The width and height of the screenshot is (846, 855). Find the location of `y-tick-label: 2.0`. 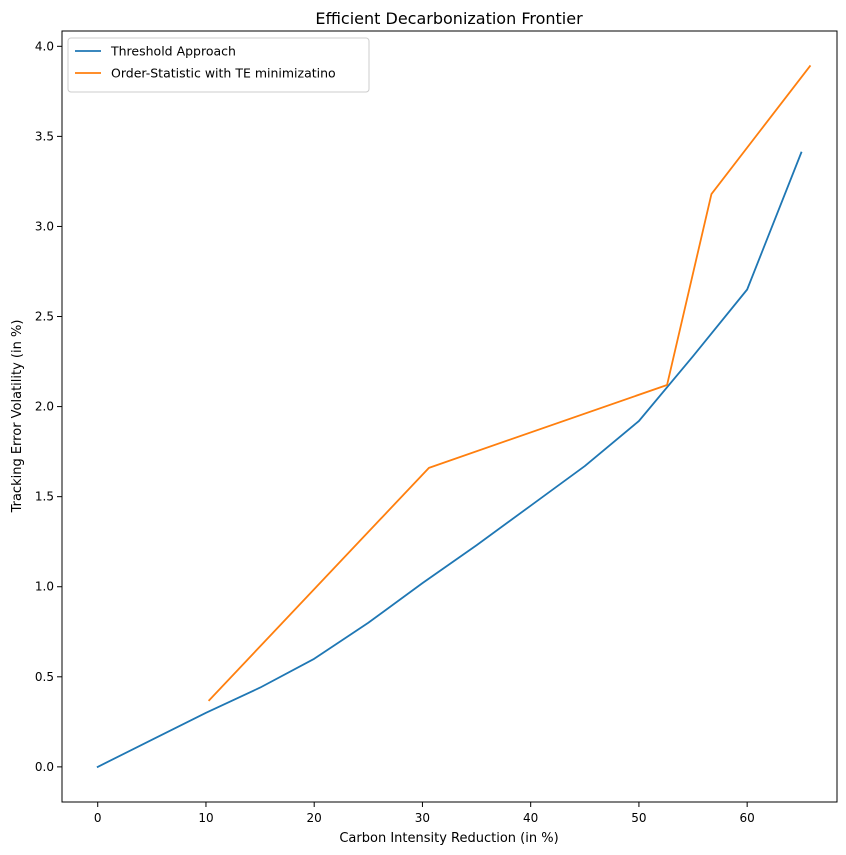

y-tick-label: 2.0 is located at coordinates (44, 407).